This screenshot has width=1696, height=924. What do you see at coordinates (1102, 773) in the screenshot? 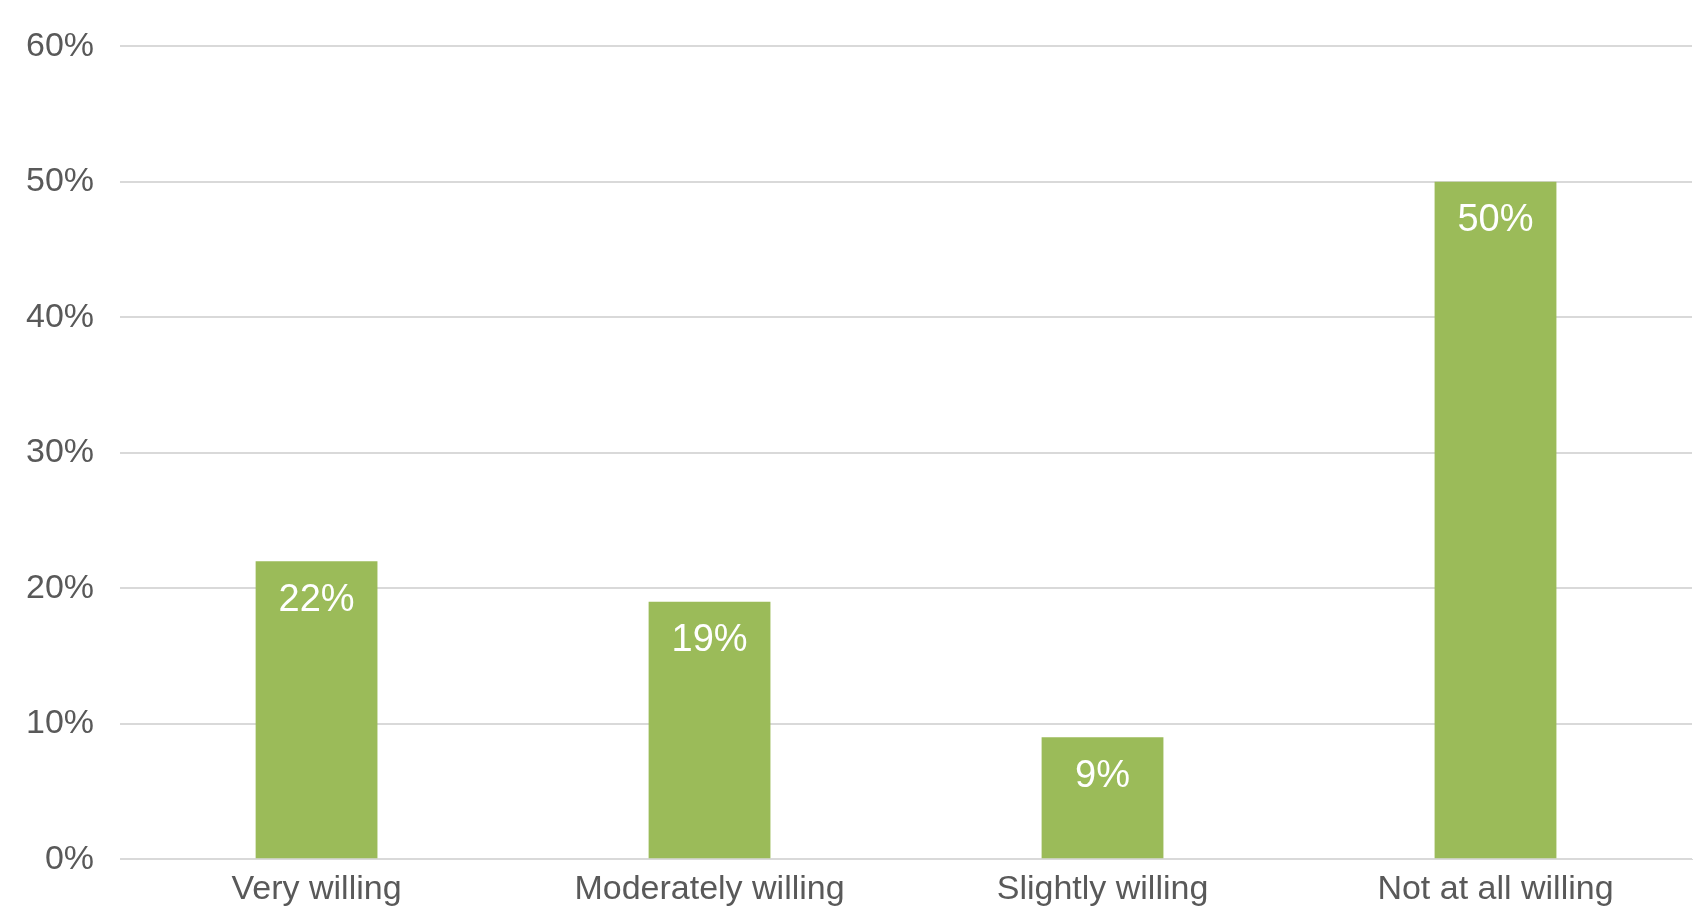
I see `data-label: 9%` at bounding box center [1102, 773].